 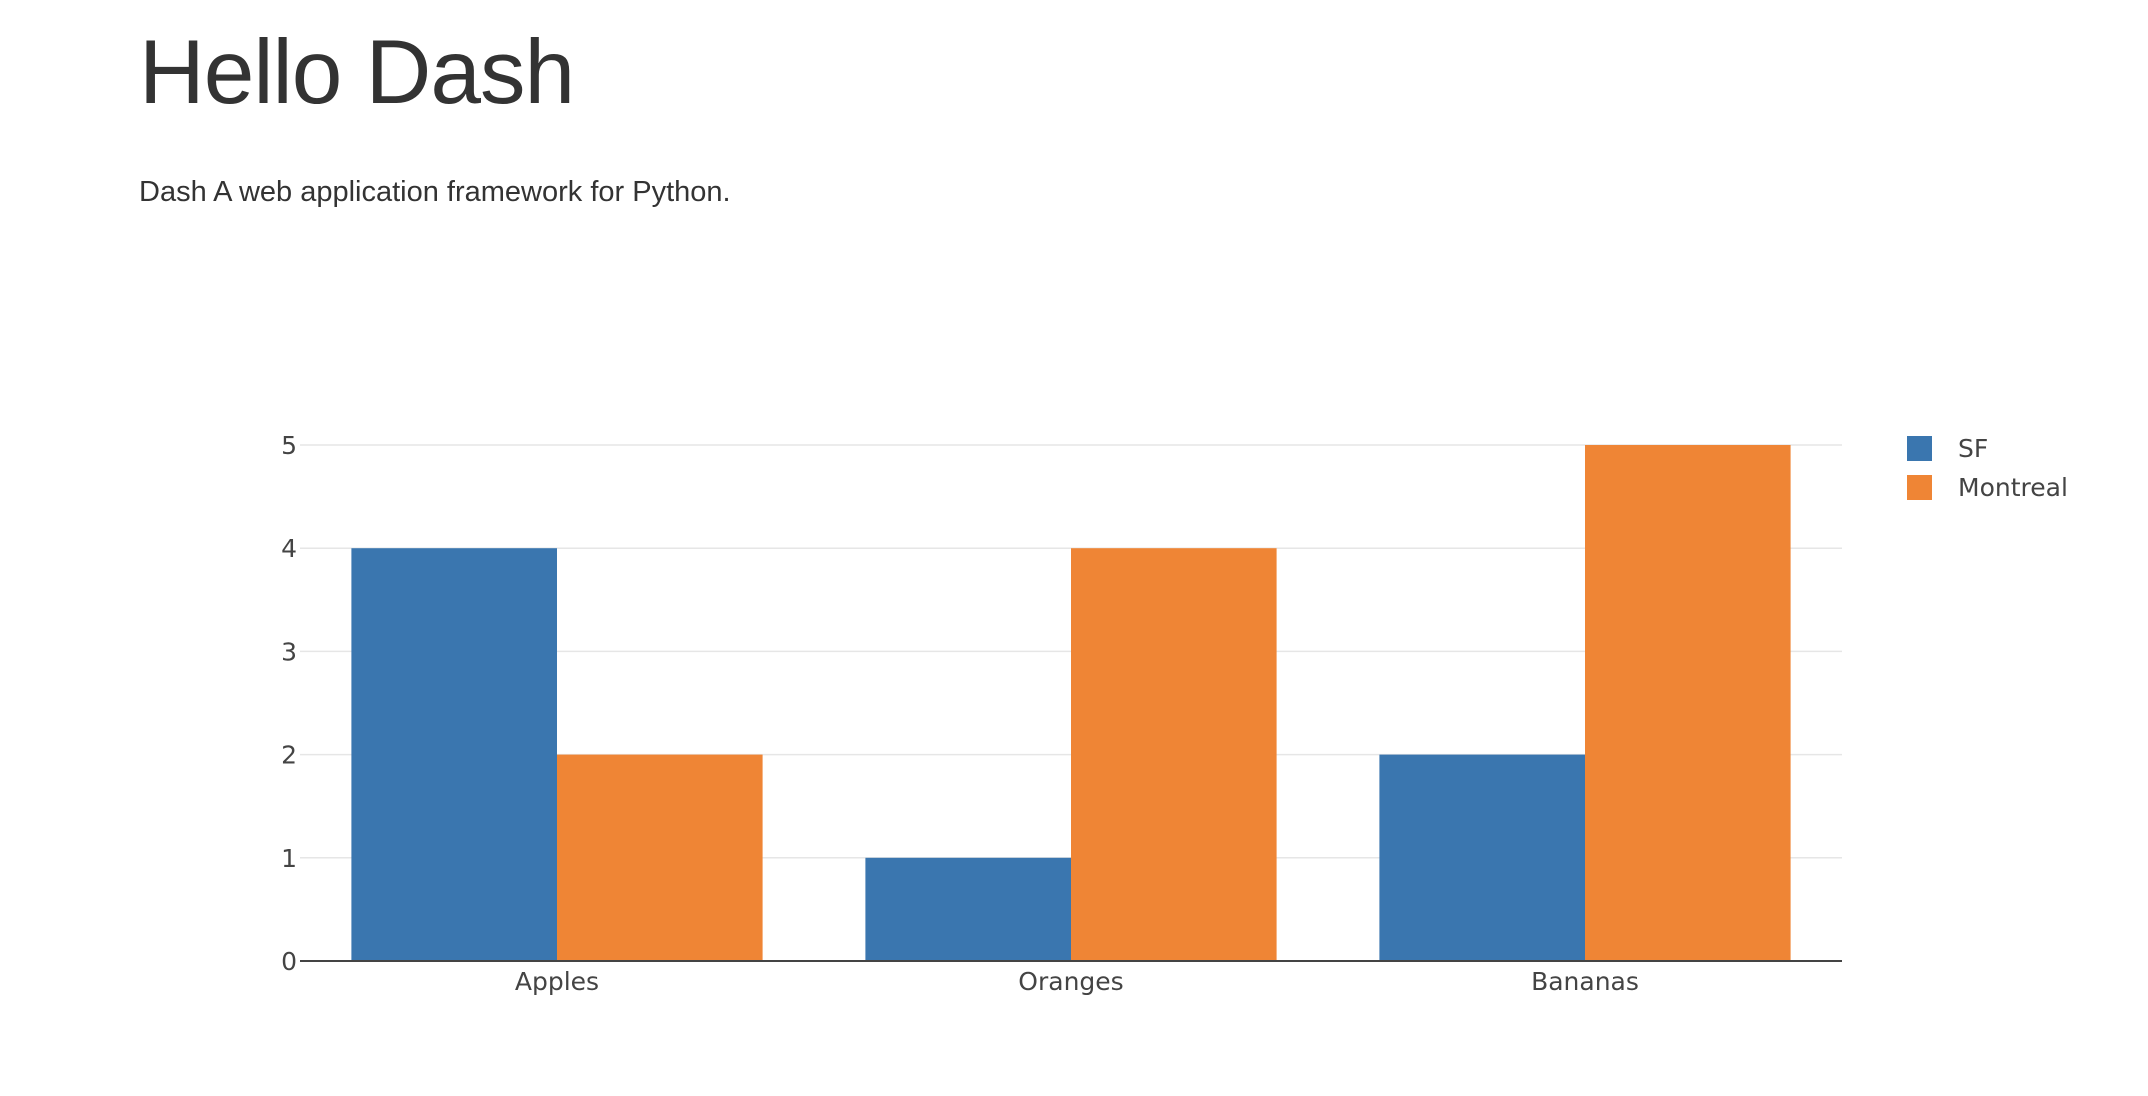 What do you see at coordinates (289, 651) in the screenshot?
I see `y-tick-label: 3` at bounding box center [289, 651].